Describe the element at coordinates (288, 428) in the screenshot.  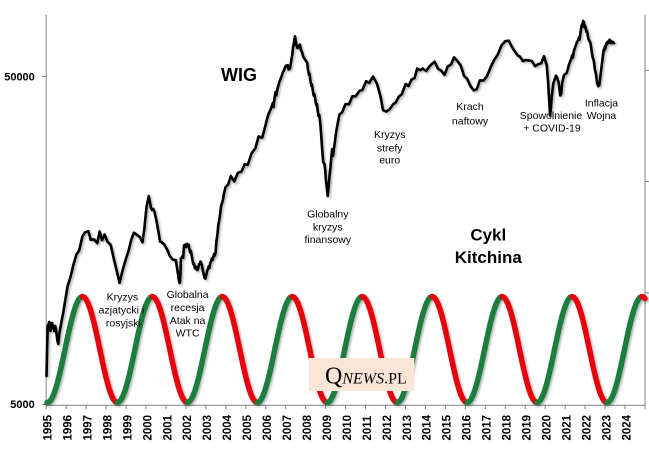
I see `svg-text: 2007` at that location.